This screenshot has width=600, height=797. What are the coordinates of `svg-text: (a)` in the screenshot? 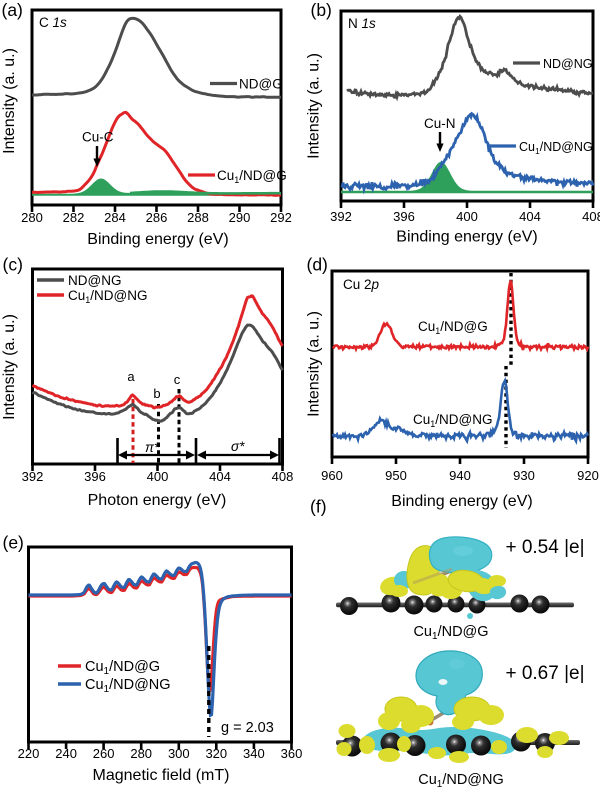 It's located at (12, 10).